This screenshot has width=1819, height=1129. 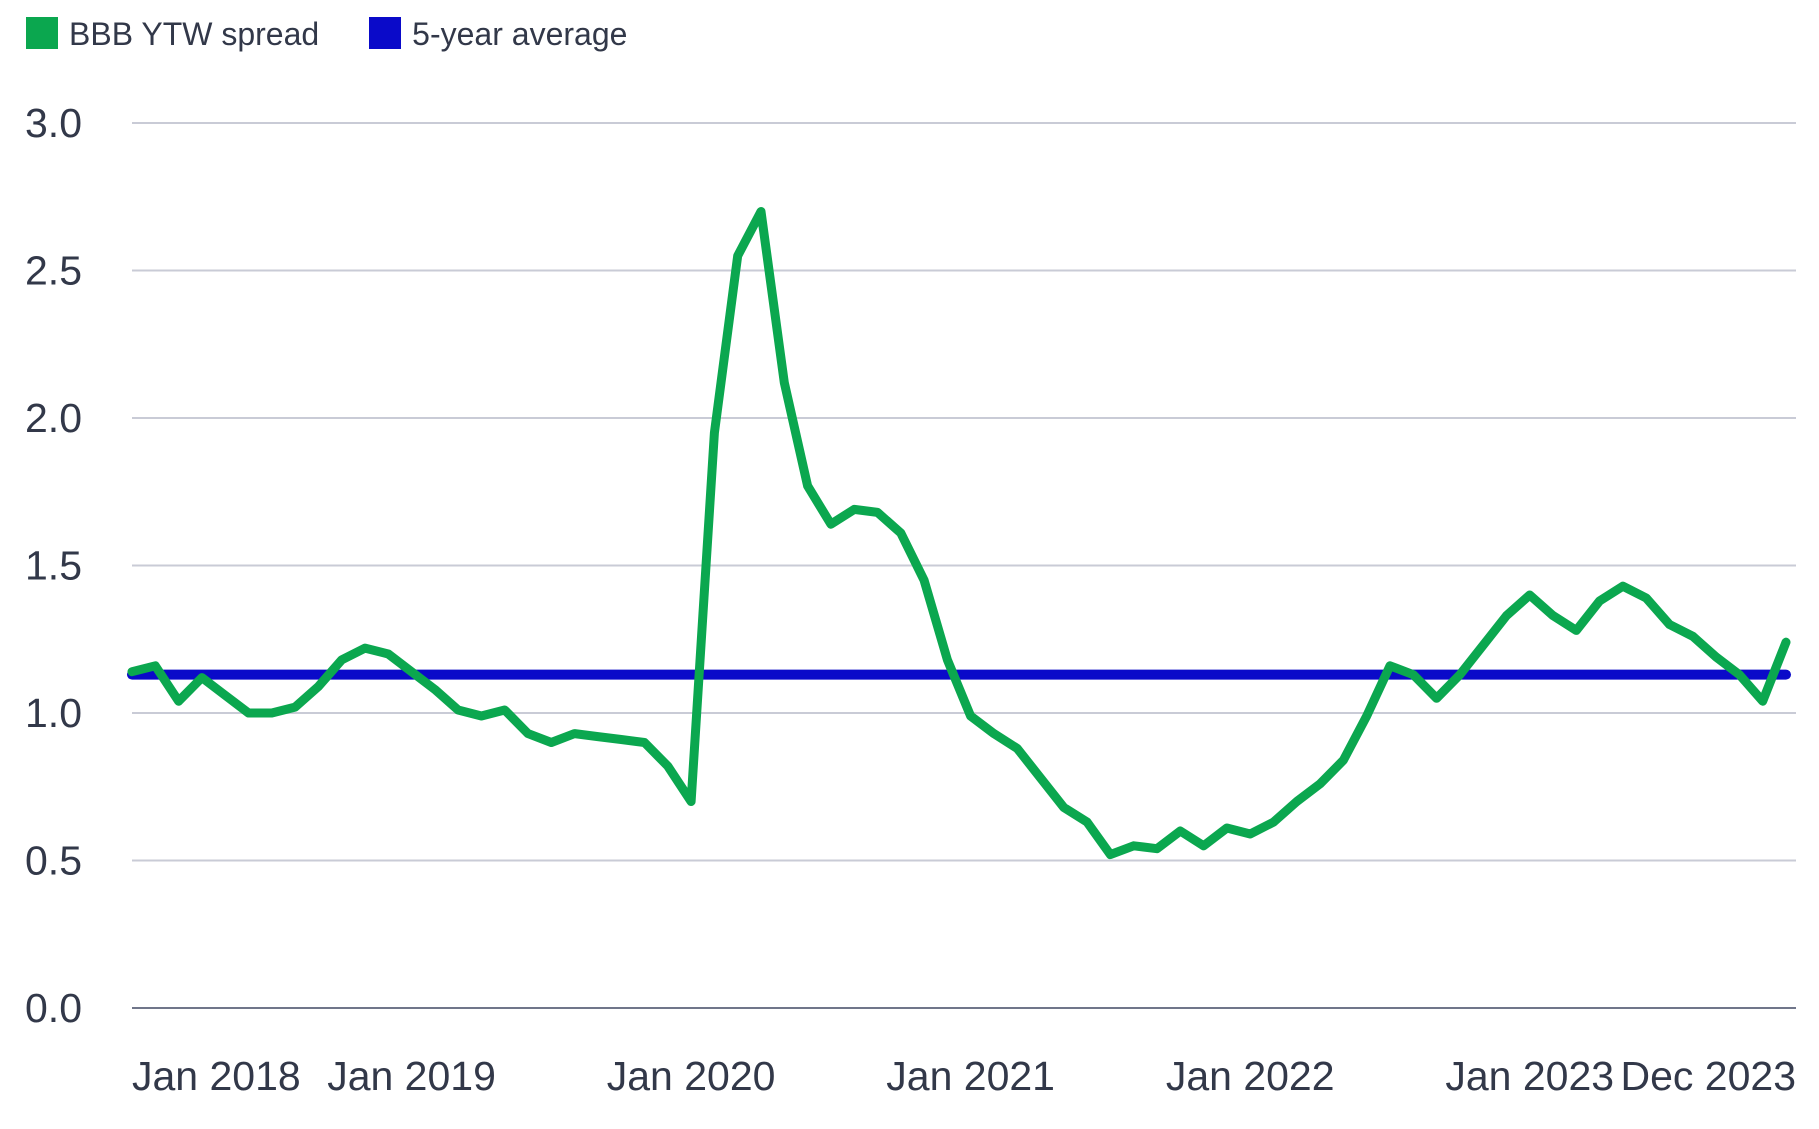 I want to click on legend-swatch-blue-icon, so click(x=385, y=33).